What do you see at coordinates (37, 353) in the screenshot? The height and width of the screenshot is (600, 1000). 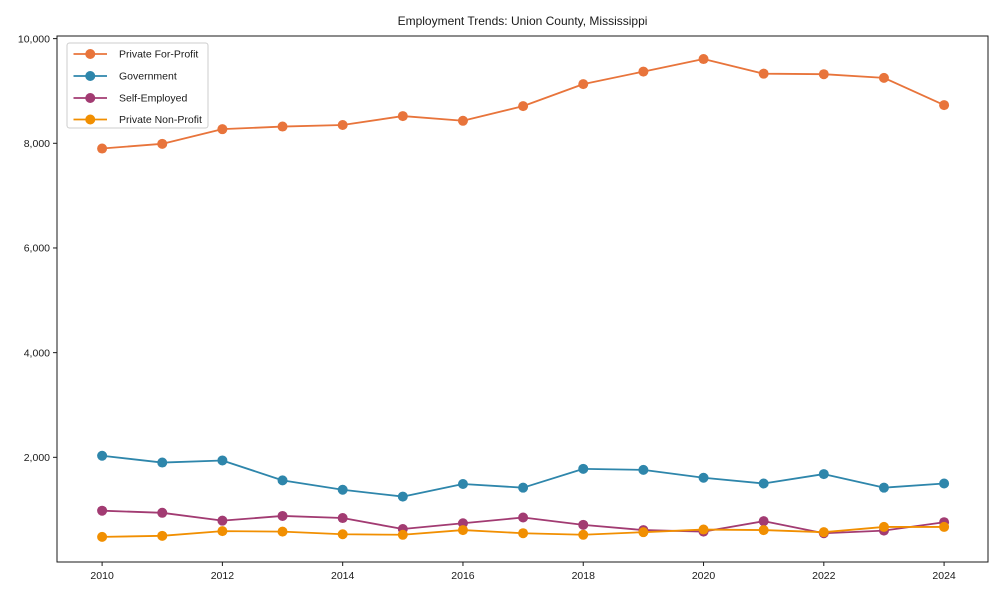 I see `y-tick-label: 4,000` at bounding box center [37, 353].